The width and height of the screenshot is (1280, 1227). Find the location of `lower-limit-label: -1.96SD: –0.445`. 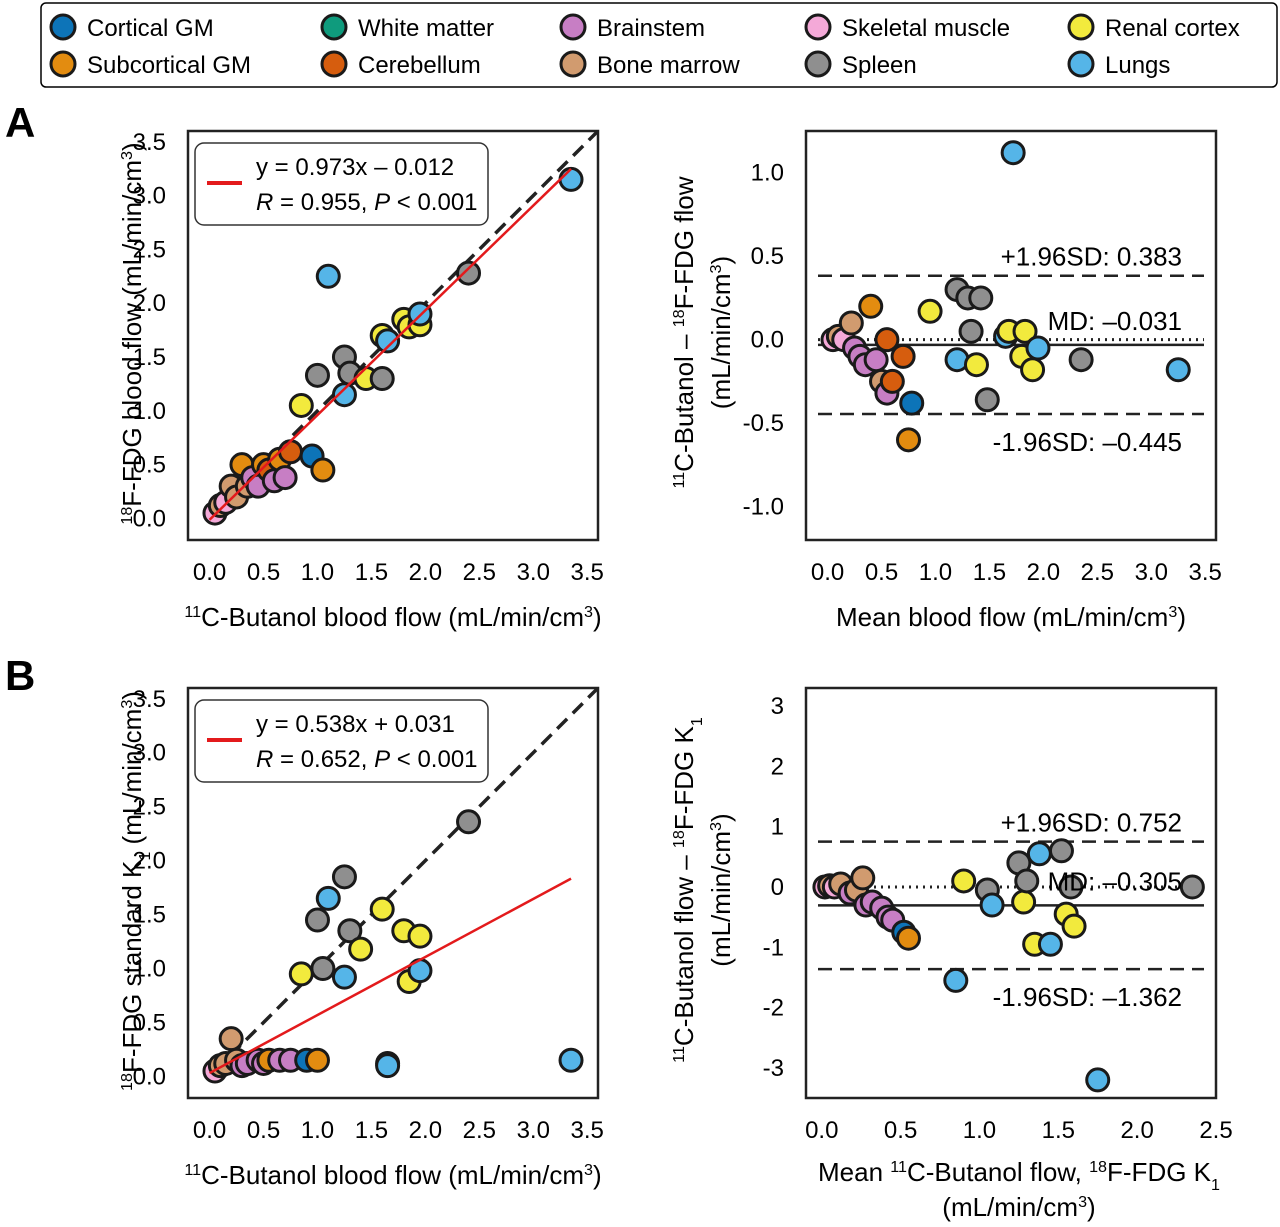

lower-limit-label: -1.96SD: –0.445 is located at coordinates (1087, 442).